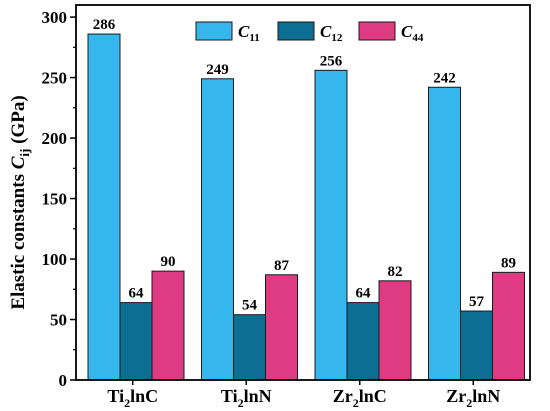 The image size is (550, 411). I want to click on y-tick-label: 100, so click(55, 259).